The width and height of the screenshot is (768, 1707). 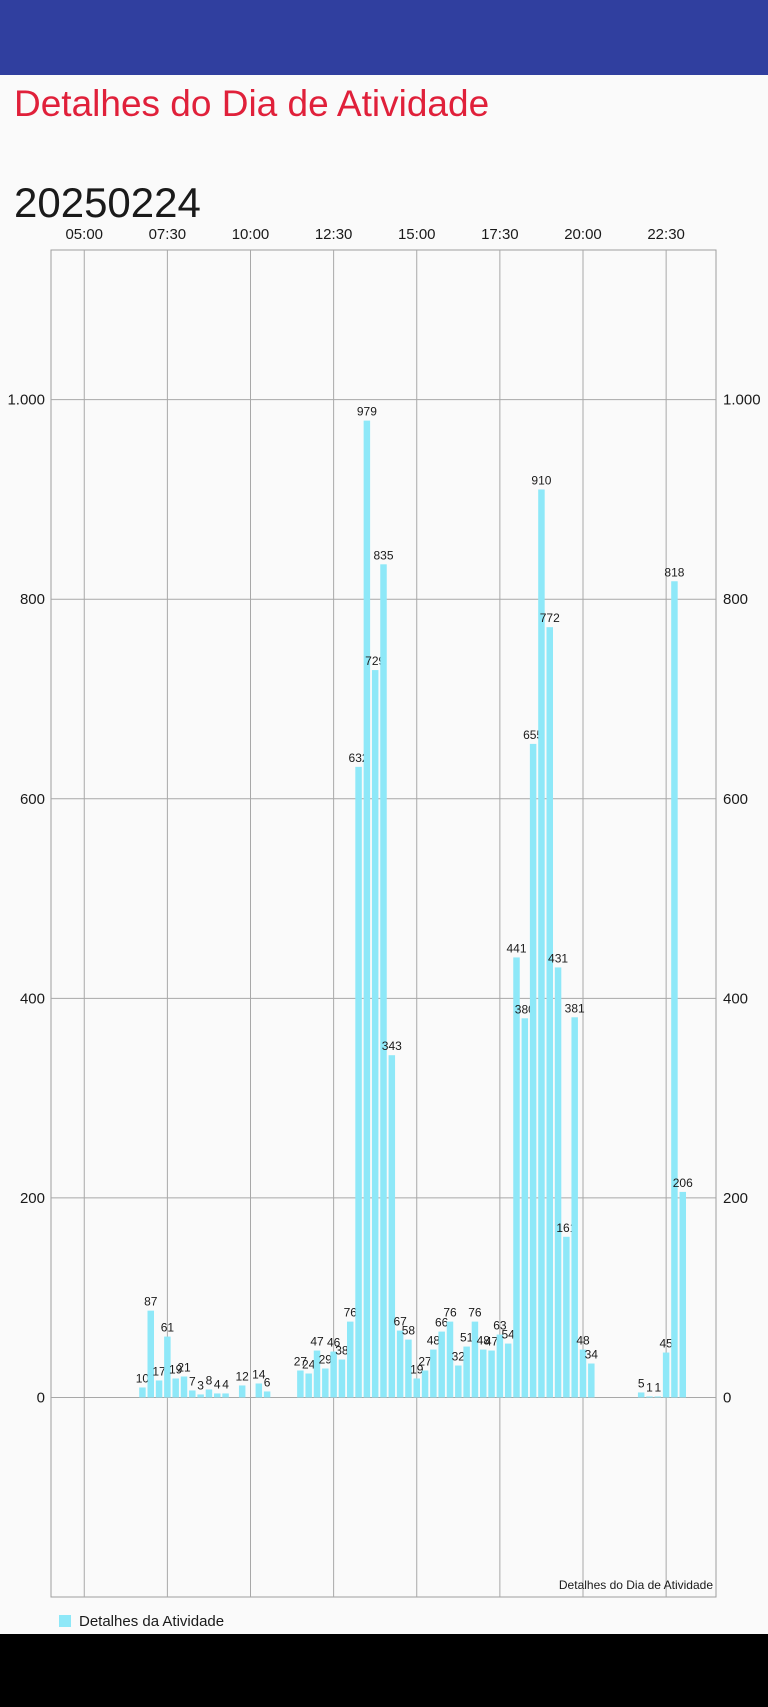 What do you see at coordinates (735, 998) in the screenshot?
I see `y-tick-label-right: 400` at bounding box center [735, 998].